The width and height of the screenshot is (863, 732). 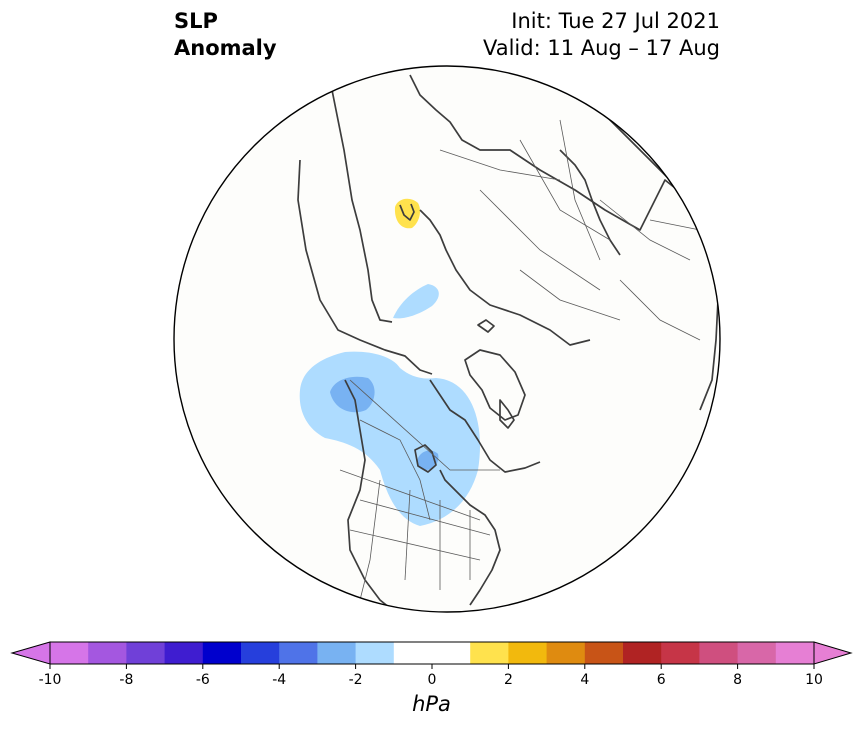 I want to click on init-date: Init: Tue 27 Jul 2021, so click(x=615, y=21).